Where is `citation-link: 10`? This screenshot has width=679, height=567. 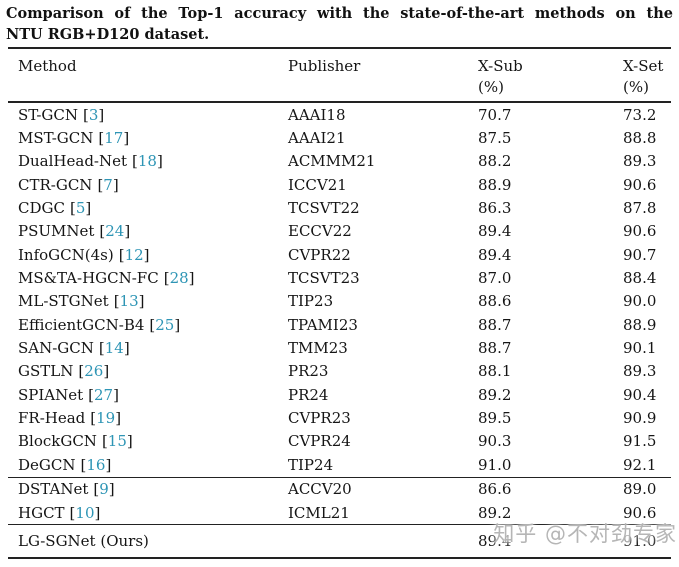 citation-link: 10 is located at coordinates (85, 512).